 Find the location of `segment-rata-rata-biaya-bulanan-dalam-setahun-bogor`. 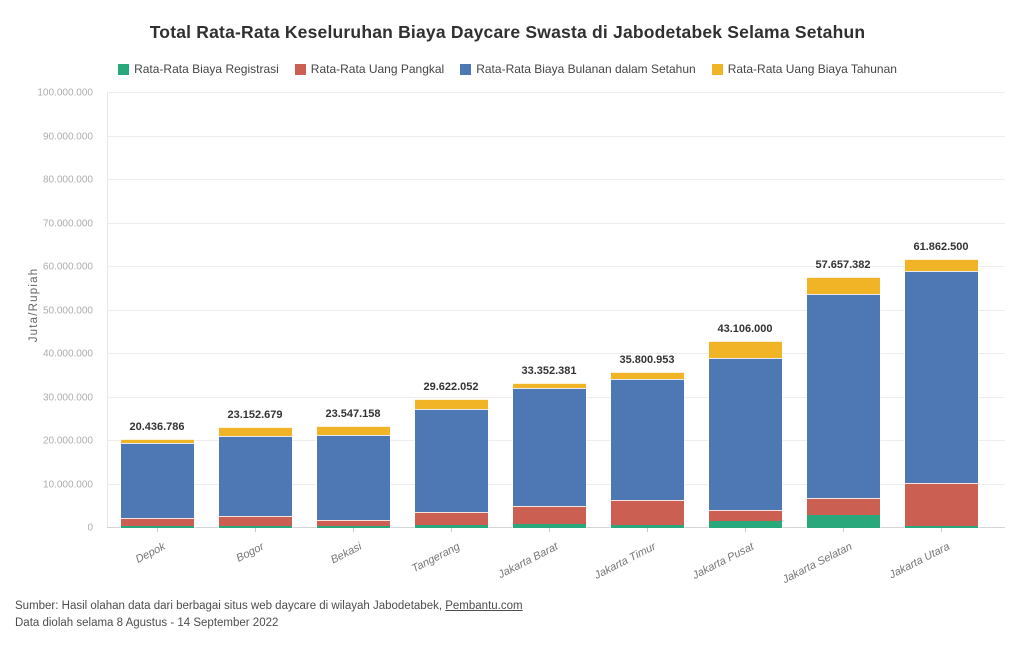

segment-rata-rata-biaya-bulanan-dalam-setahun-bogor is located at coordinates (255, 476).